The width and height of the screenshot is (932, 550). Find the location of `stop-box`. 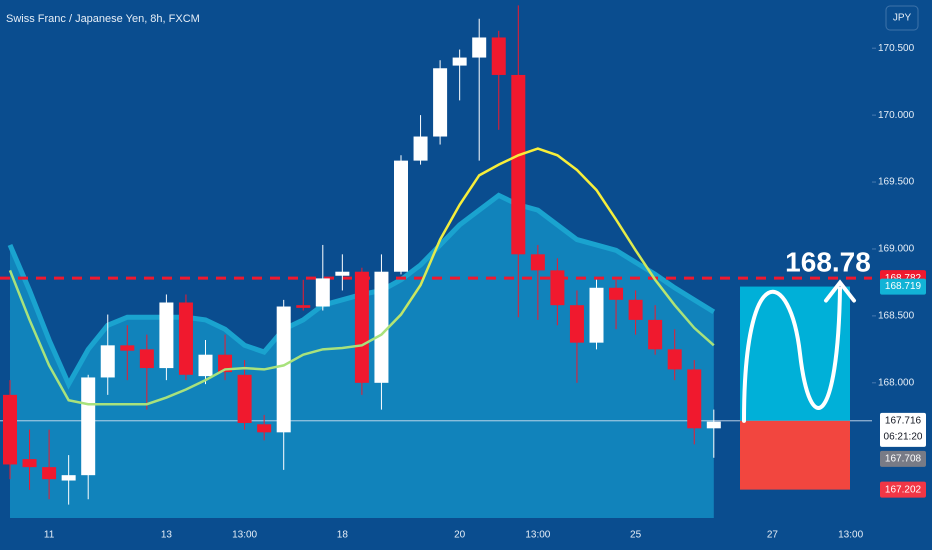

stop-box is located at coordinates (795, 455).